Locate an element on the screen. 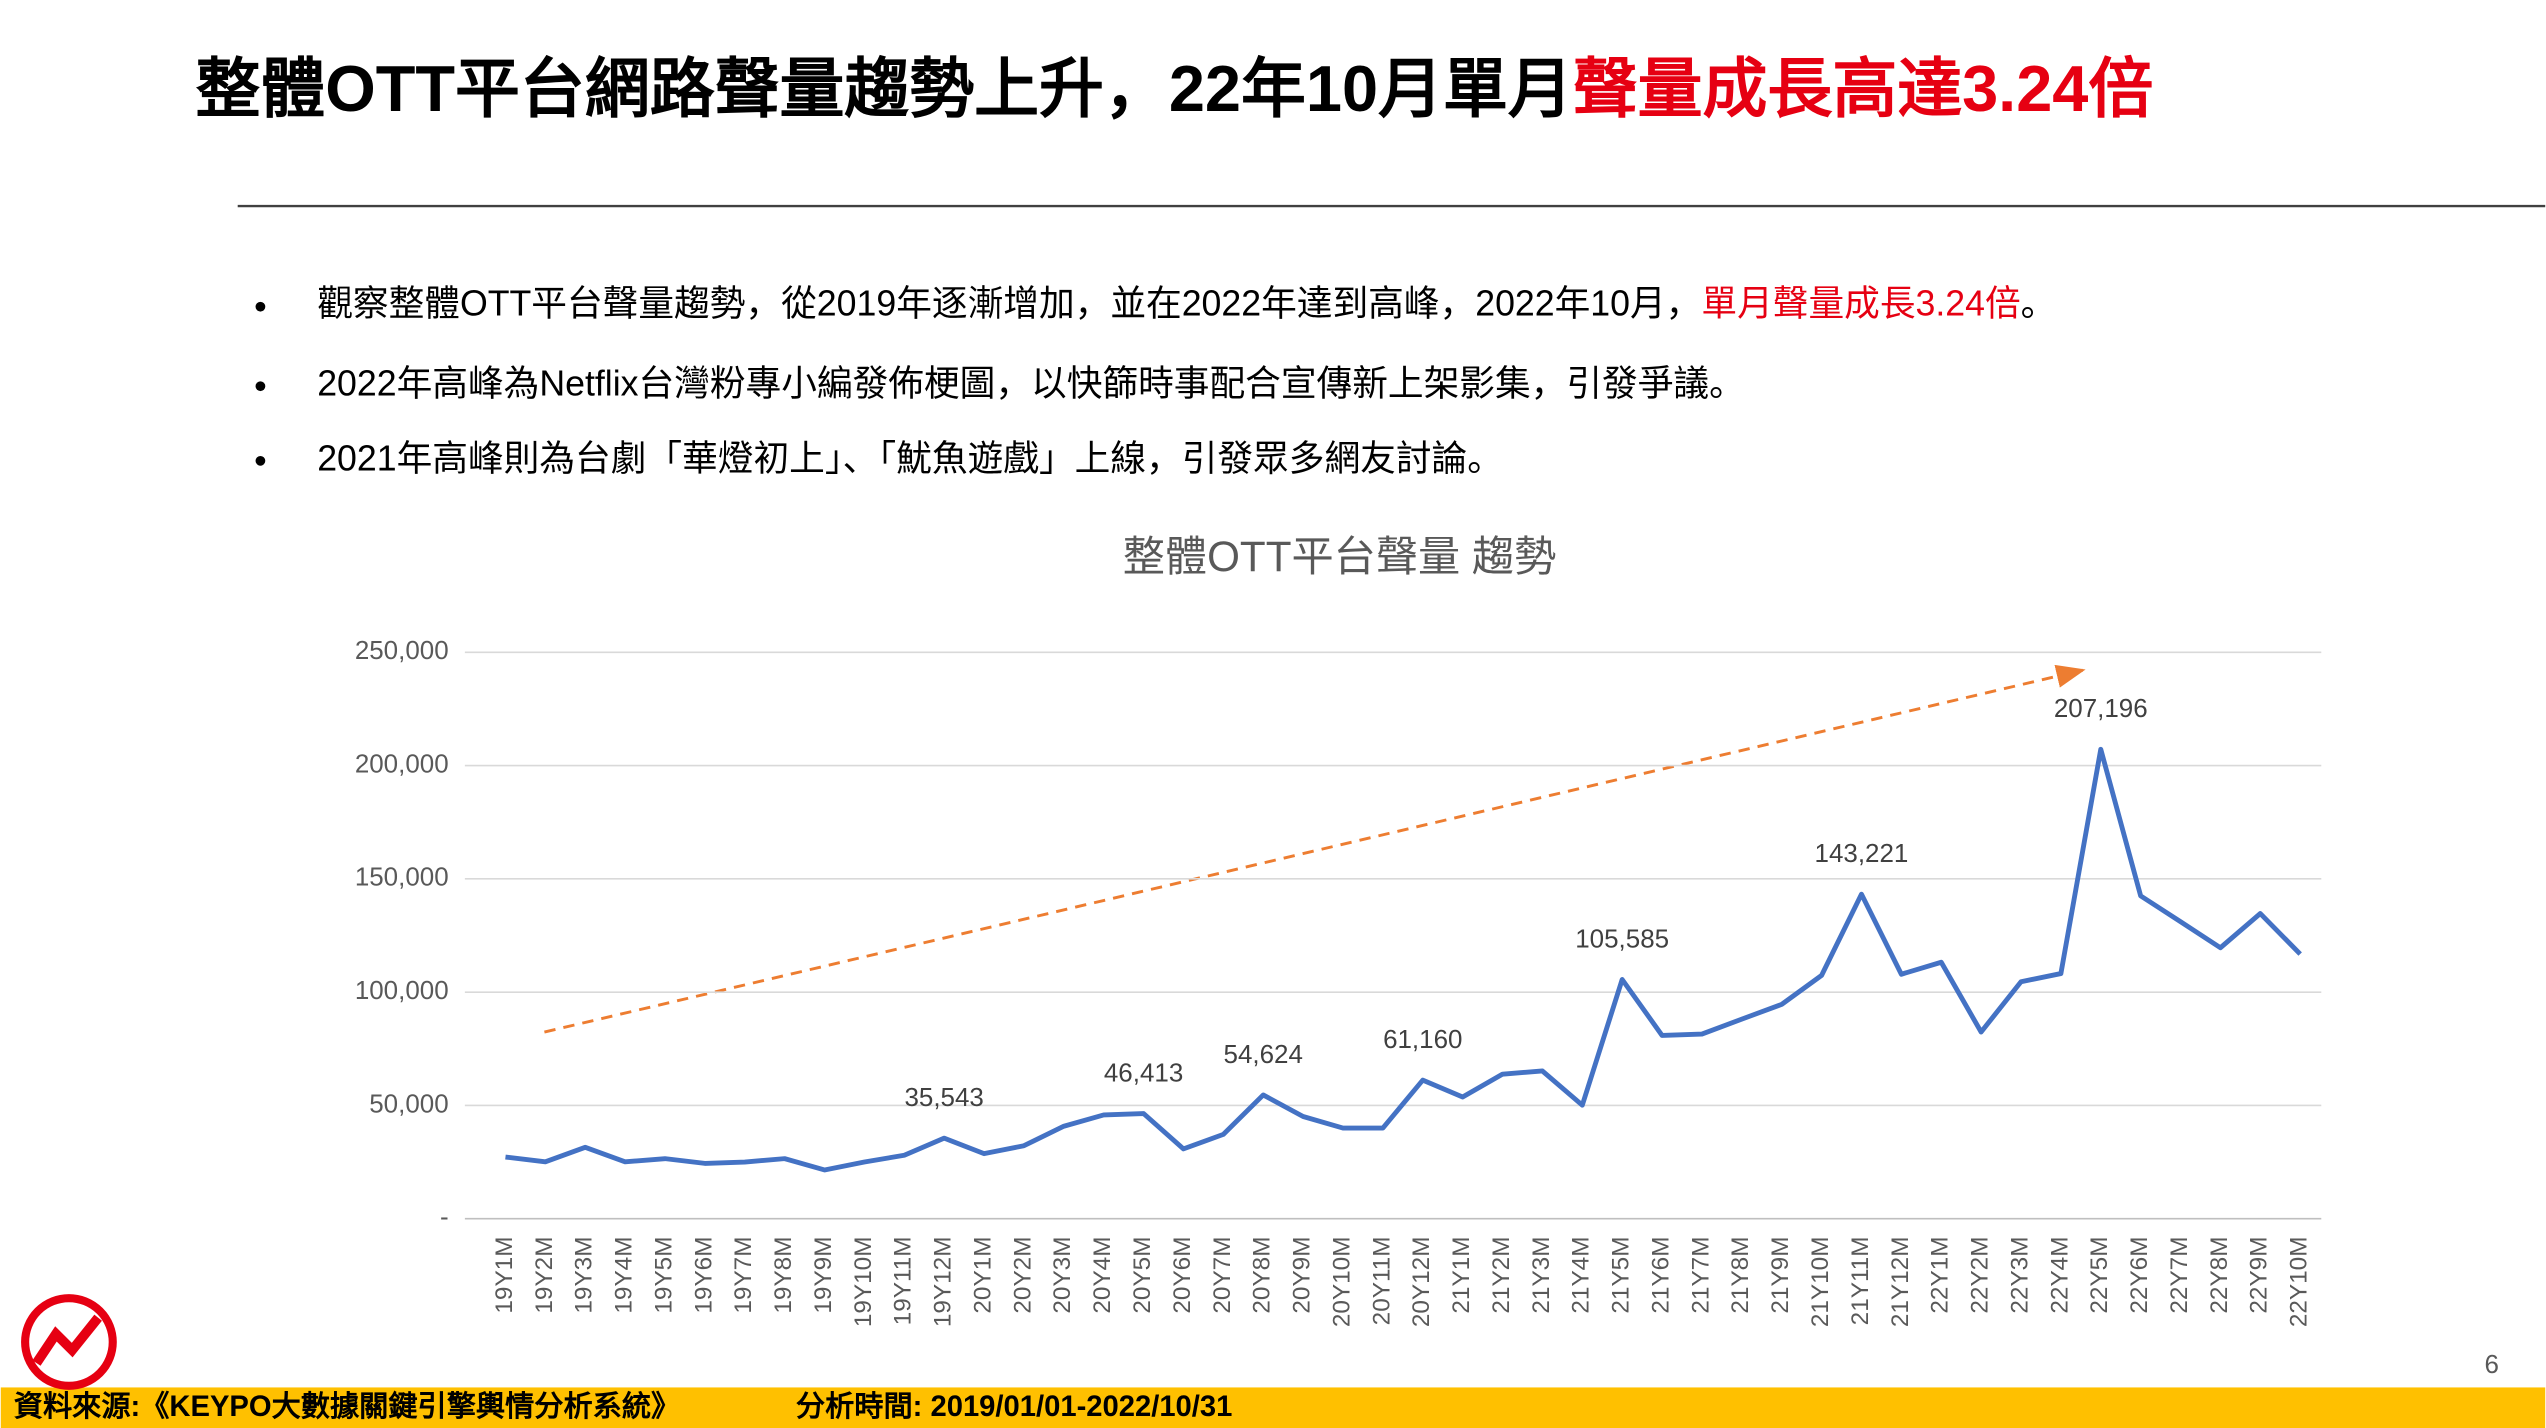 Image resolution: width=2546 pixels, height=1428 pixels. footer-period: 分析時間: 2019/01/01-2022/10/31 is located at coordinates (1014, 1406).